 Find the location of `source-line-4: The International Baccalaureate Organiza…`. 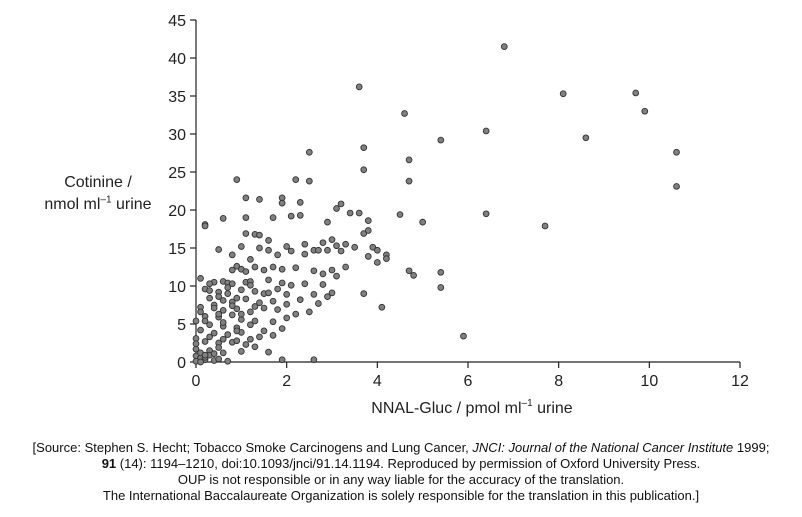

source-line-4: The International Baccalaureate Organiza… is located at coordinates (401, 495).